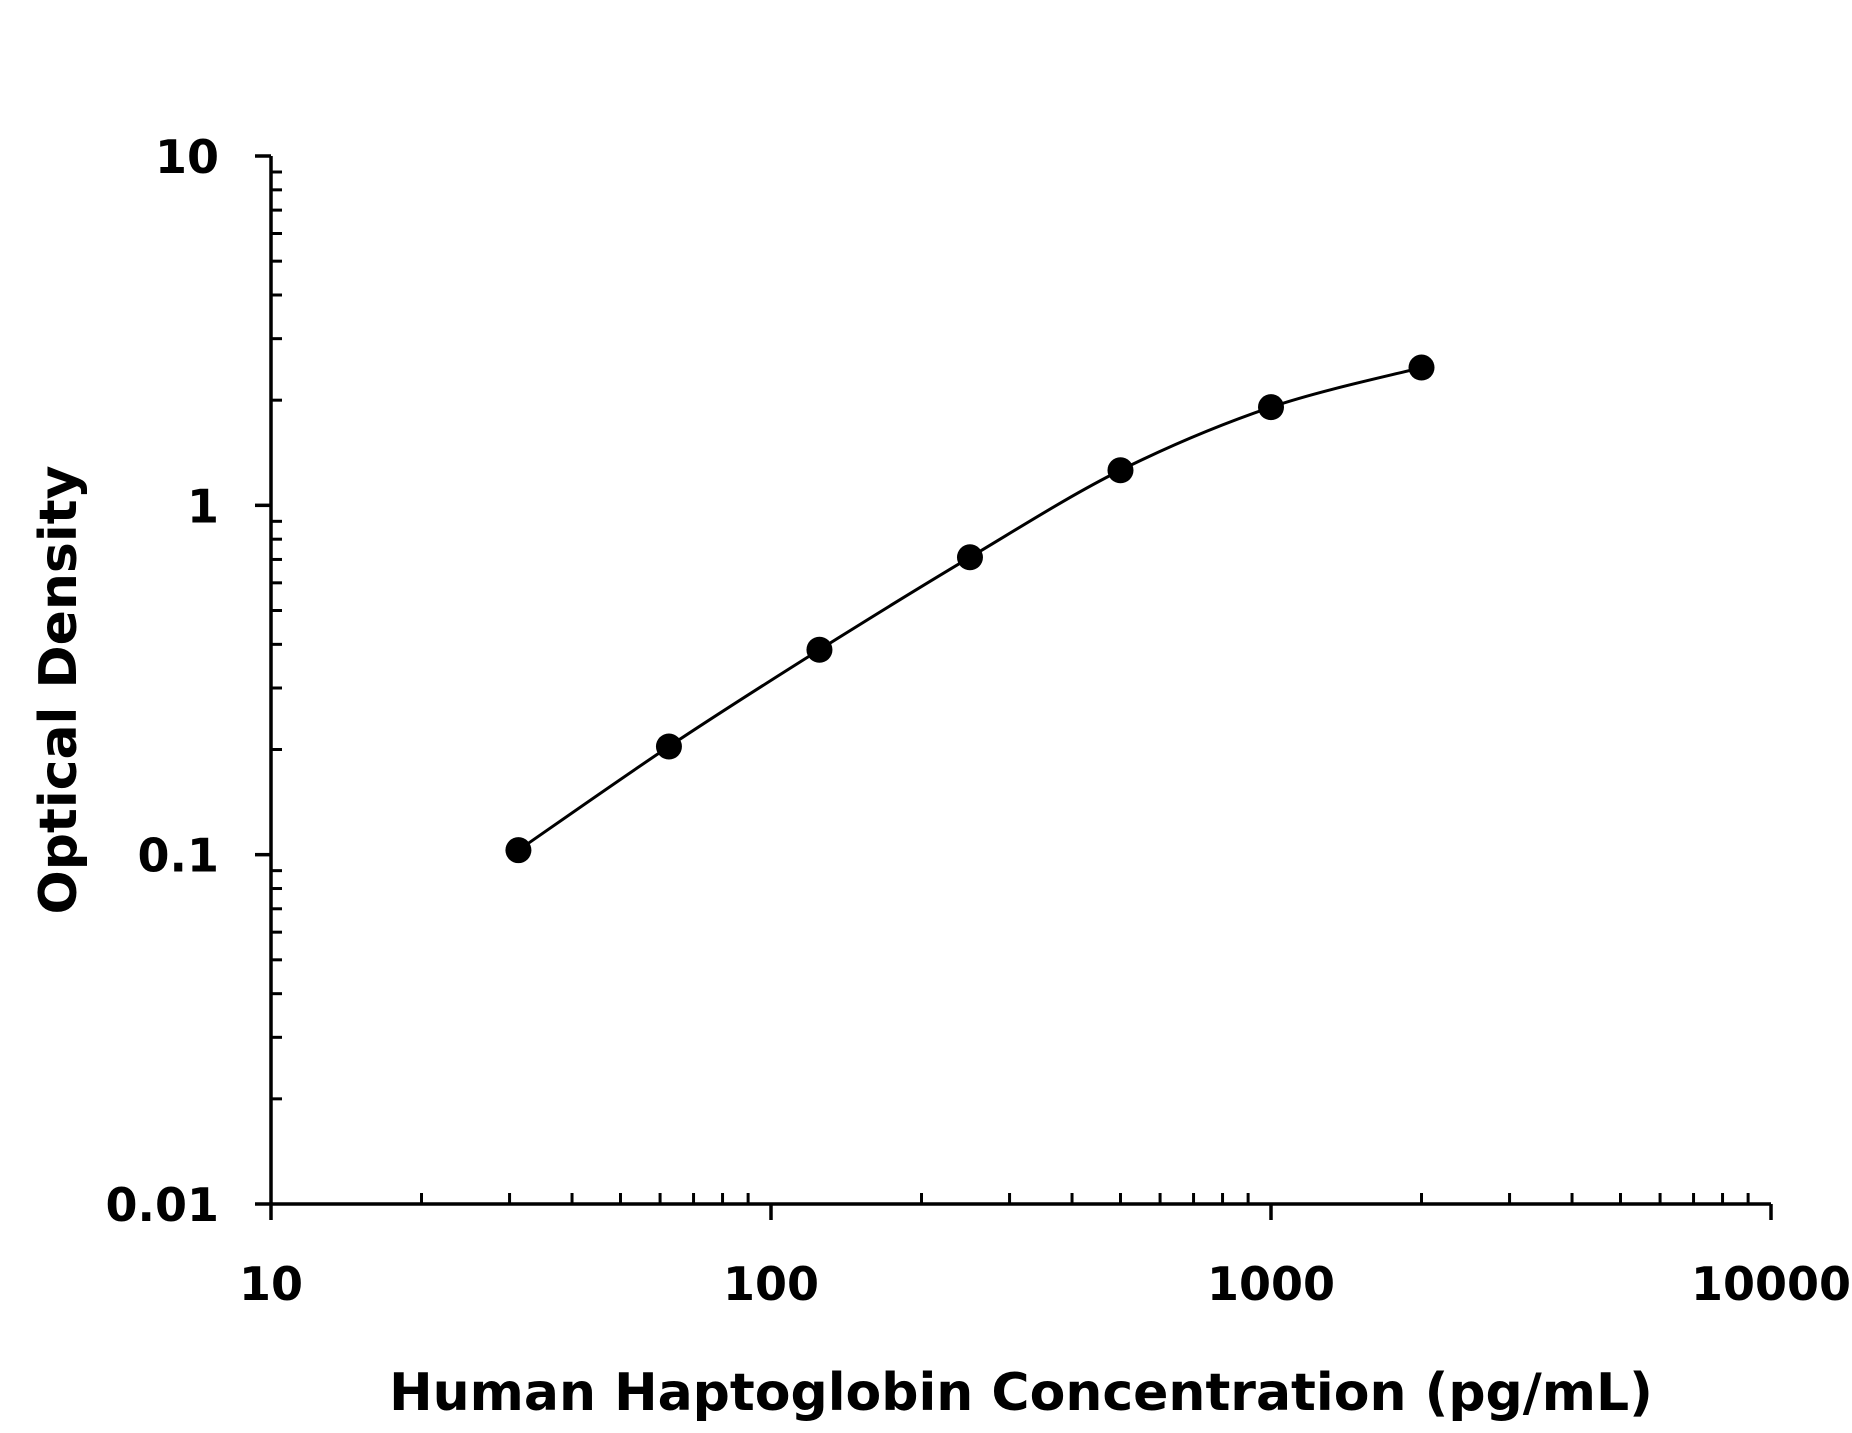 Image resolution: width=1852 pixels, height=1433 pixels. I want to click on y-axis-title: Optical Density, so click(59, 690).